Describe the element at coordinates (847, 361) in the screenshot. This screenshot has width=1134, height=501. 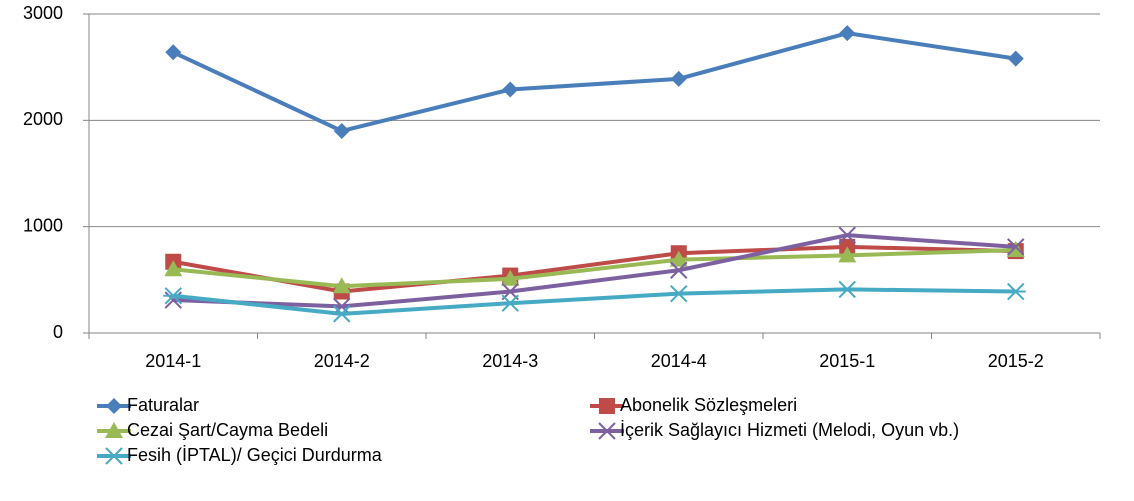
I see `x-tick-label: 2015-1` at that location.